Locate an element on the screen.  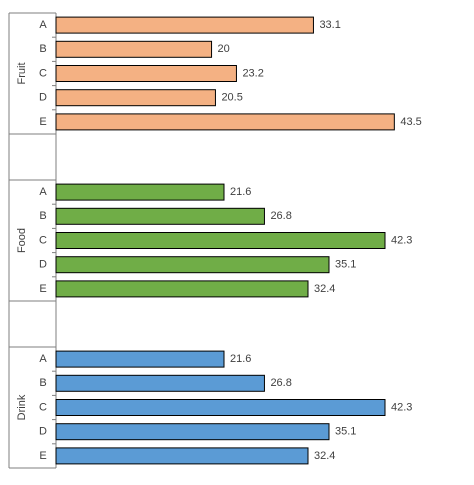
data-label-food-e: 32.4 is located at coordinates (324, 289).